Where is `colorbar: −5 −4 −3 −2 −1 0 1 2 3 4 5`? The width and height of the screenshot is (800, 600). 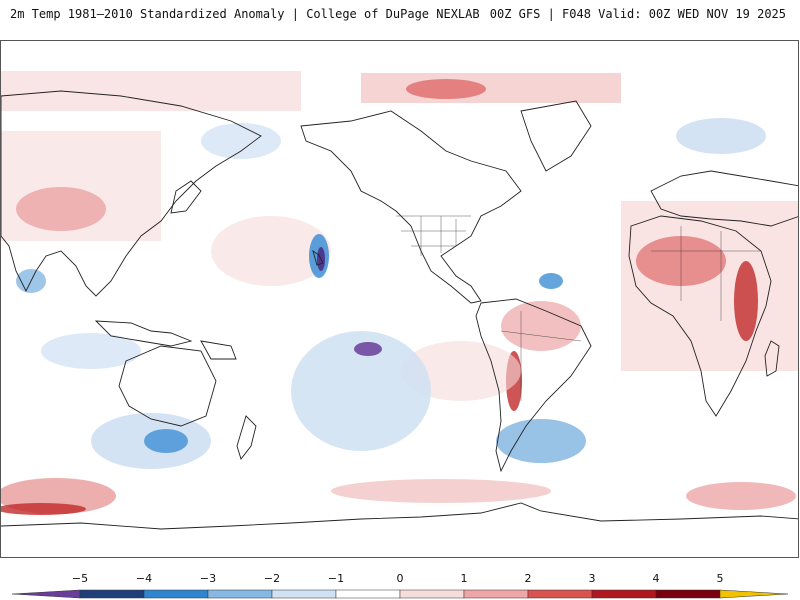
colorbar: −5 −4 −3 −2 −1 0 1 2 3 4 5 is located at coordinates (400, 586).